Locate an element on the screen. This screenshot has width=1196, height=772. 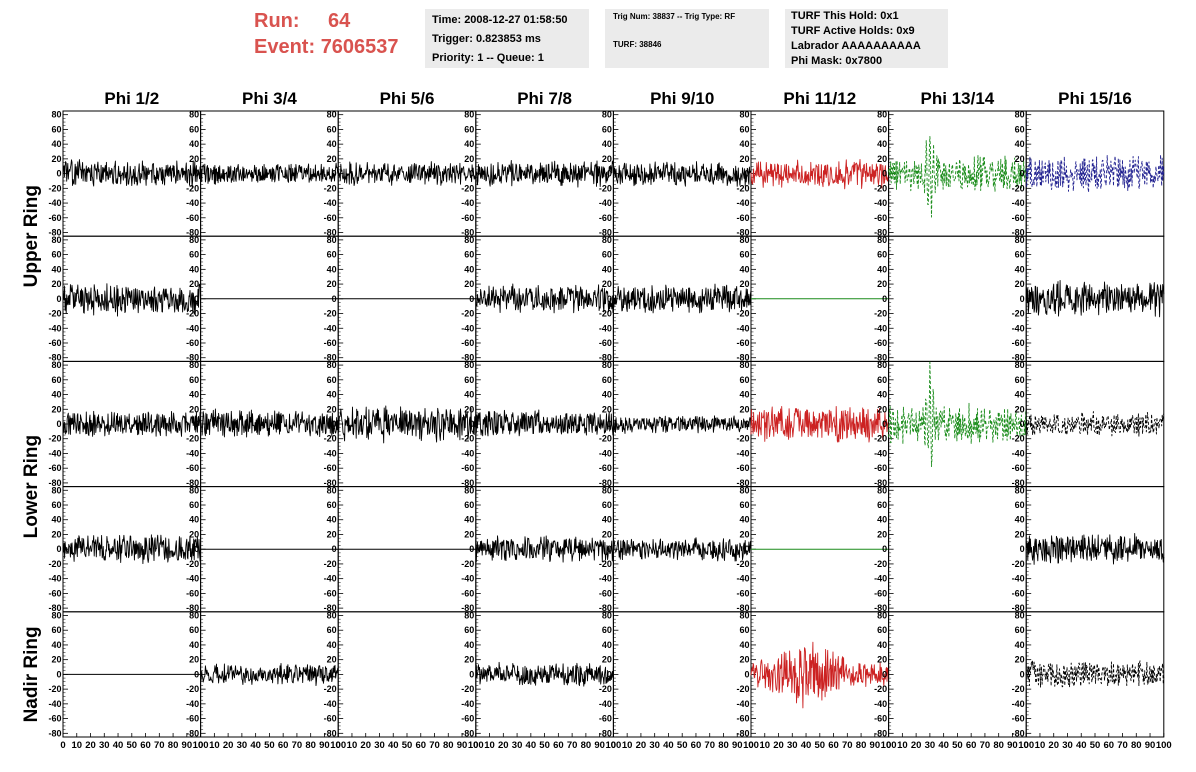
run-info: Run: 64 Event: 7606537 is located at coordinates (326, 34).